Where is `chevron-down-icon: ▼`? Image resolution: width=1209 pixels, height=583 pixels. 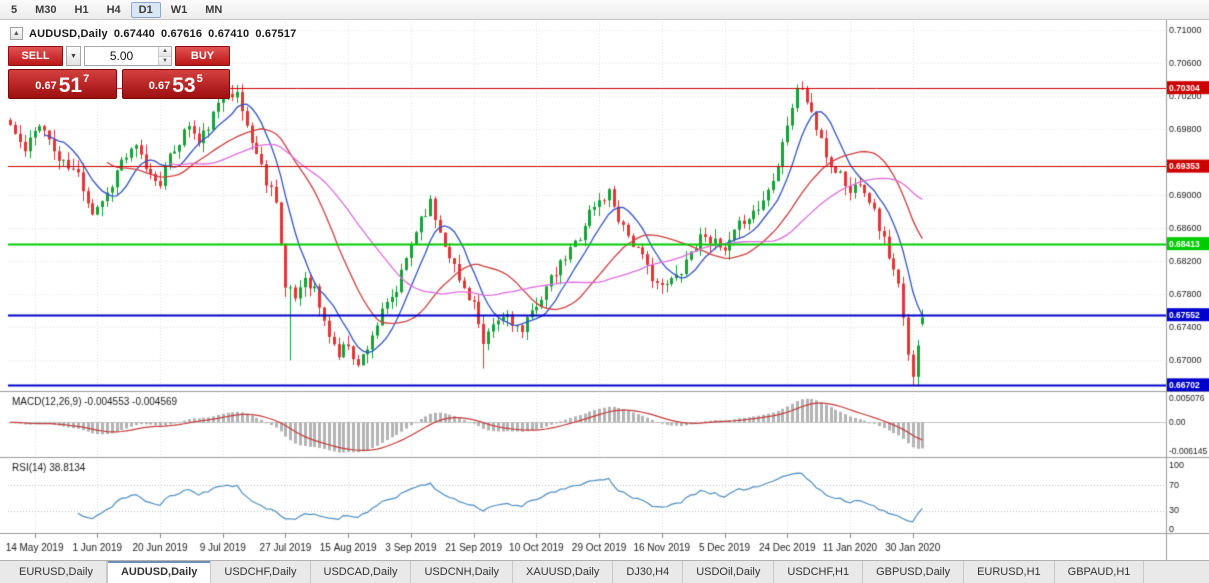
chevron-down-icon: ▼ is located at coordinates (73, 56).